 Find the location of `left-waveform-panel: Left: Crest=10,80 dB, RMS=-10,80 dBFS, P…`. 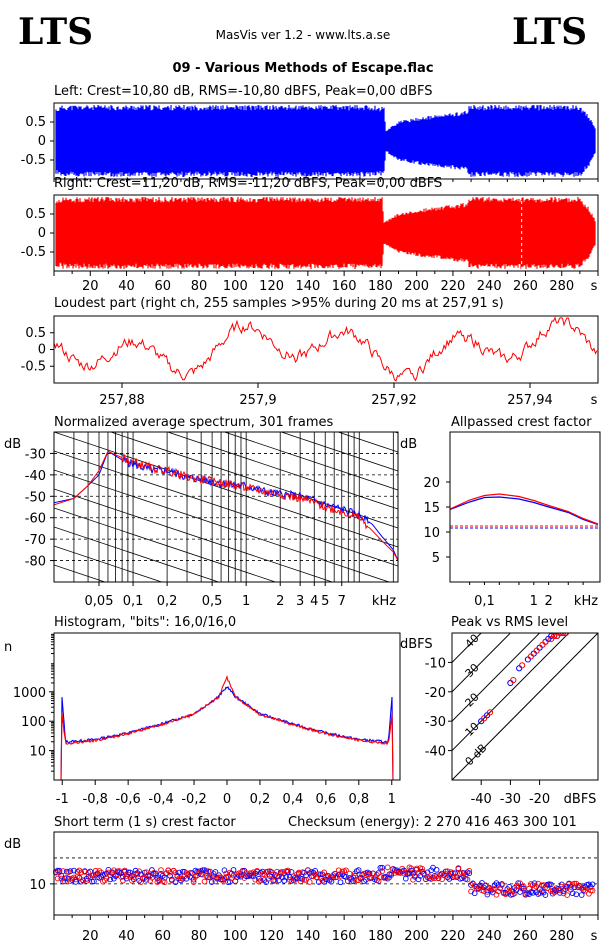

left-waveform-panel: Left: Crest=10,80 dB, RMS=-10,80 dBFS, P… is located at coordinates (310, 133).